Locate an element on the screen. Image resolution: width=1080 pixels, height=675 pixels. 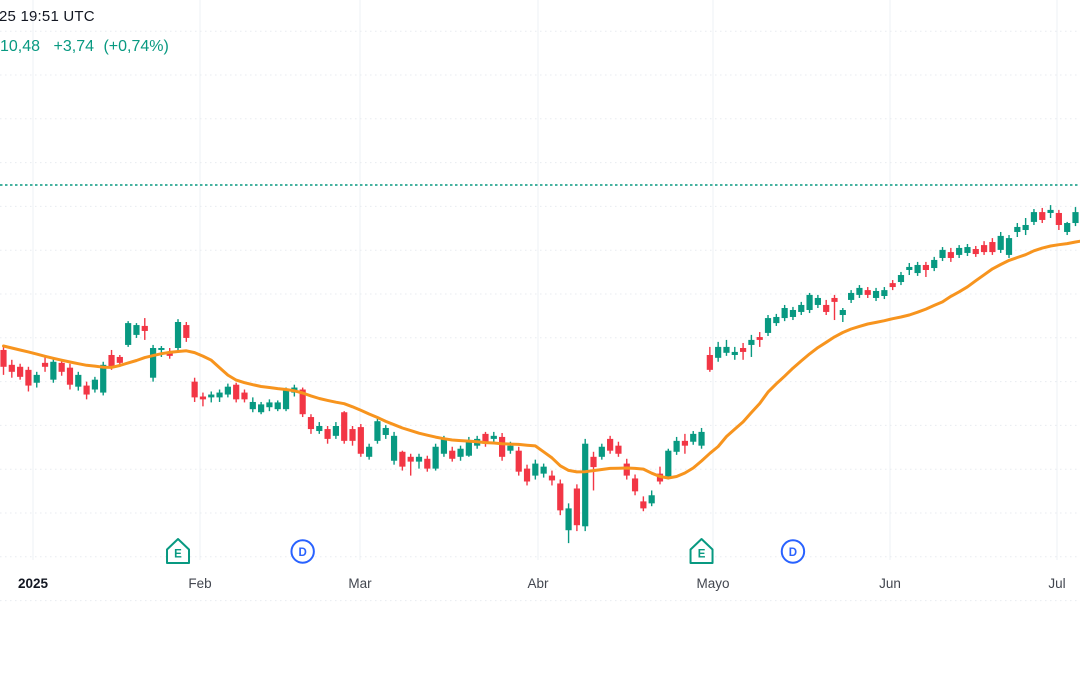
x-axis-label-abr: Abr is located at coordinates (538, 583).